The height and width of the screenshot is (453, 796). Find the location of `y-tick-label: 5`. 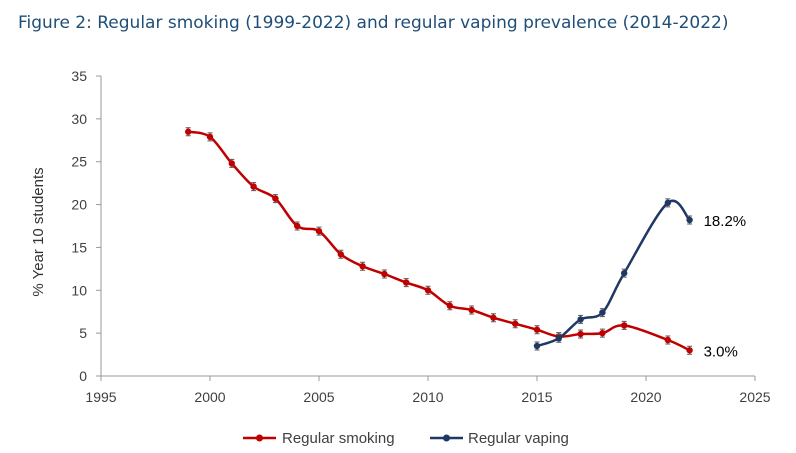

y-tick-label: 5 is located at coordinates (83, 333).